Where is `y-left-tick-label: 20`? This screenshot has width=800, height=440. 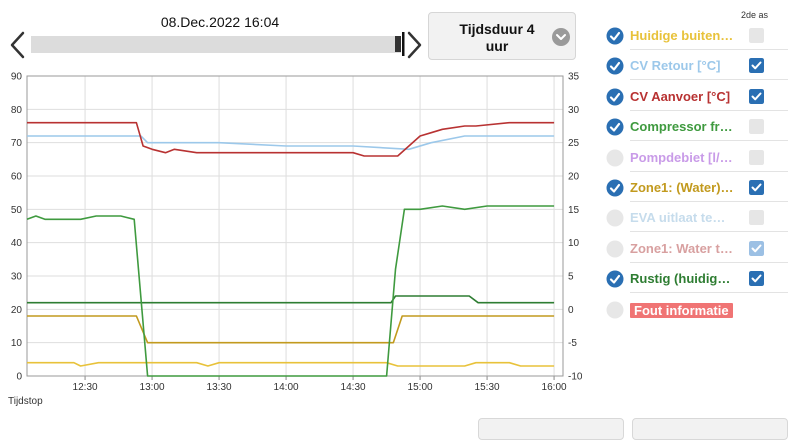
y-left-tick-label: 20 is located at coordinates (17, 310).